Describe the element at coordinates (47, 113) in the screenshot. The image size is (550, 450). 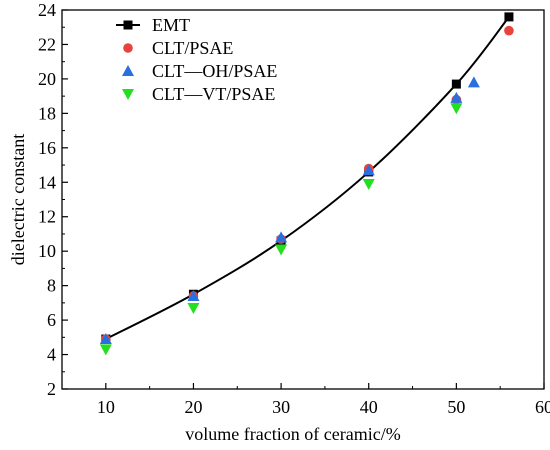
I see `y-tick-label: 18` at that location.